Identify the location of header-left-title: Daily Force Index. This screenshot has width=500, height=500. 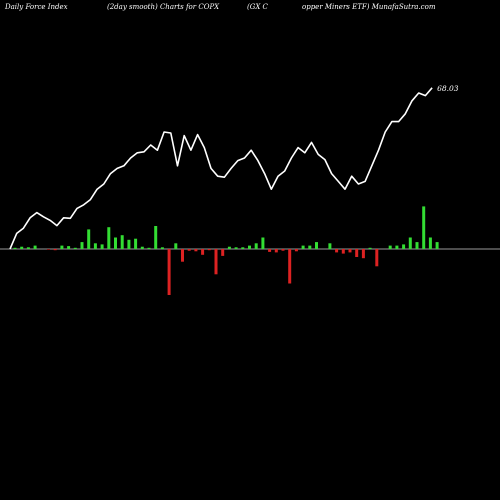
(36, 7).